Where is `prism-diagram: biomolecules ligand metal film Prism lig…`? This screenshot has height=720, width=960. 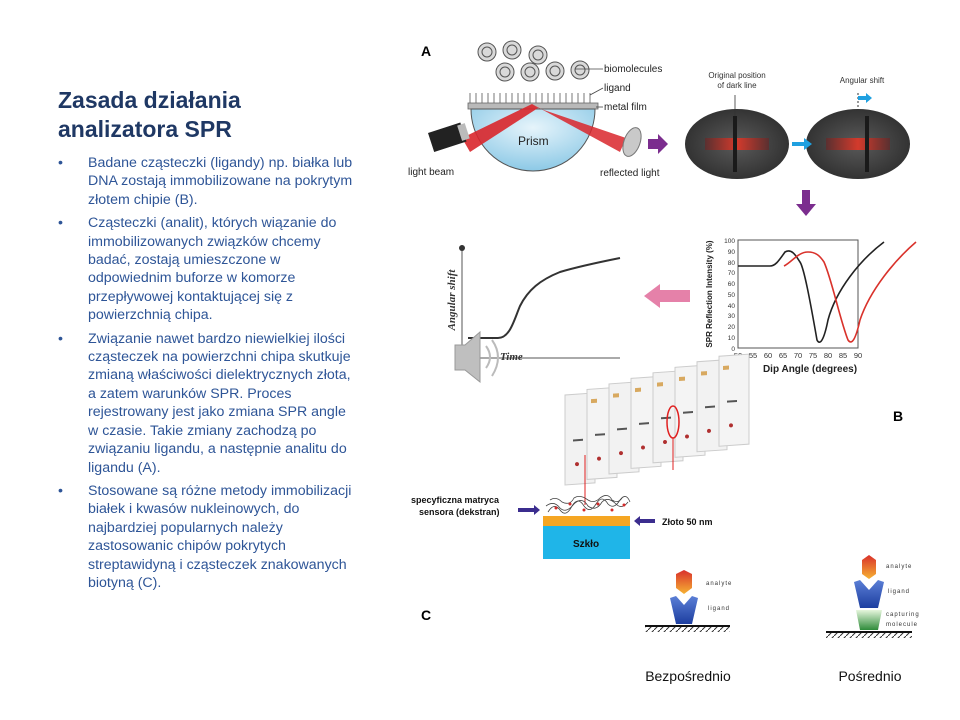
prism-diagram: biomolecules ligand metal film Prism lig… is located at coordinates (535, 109).